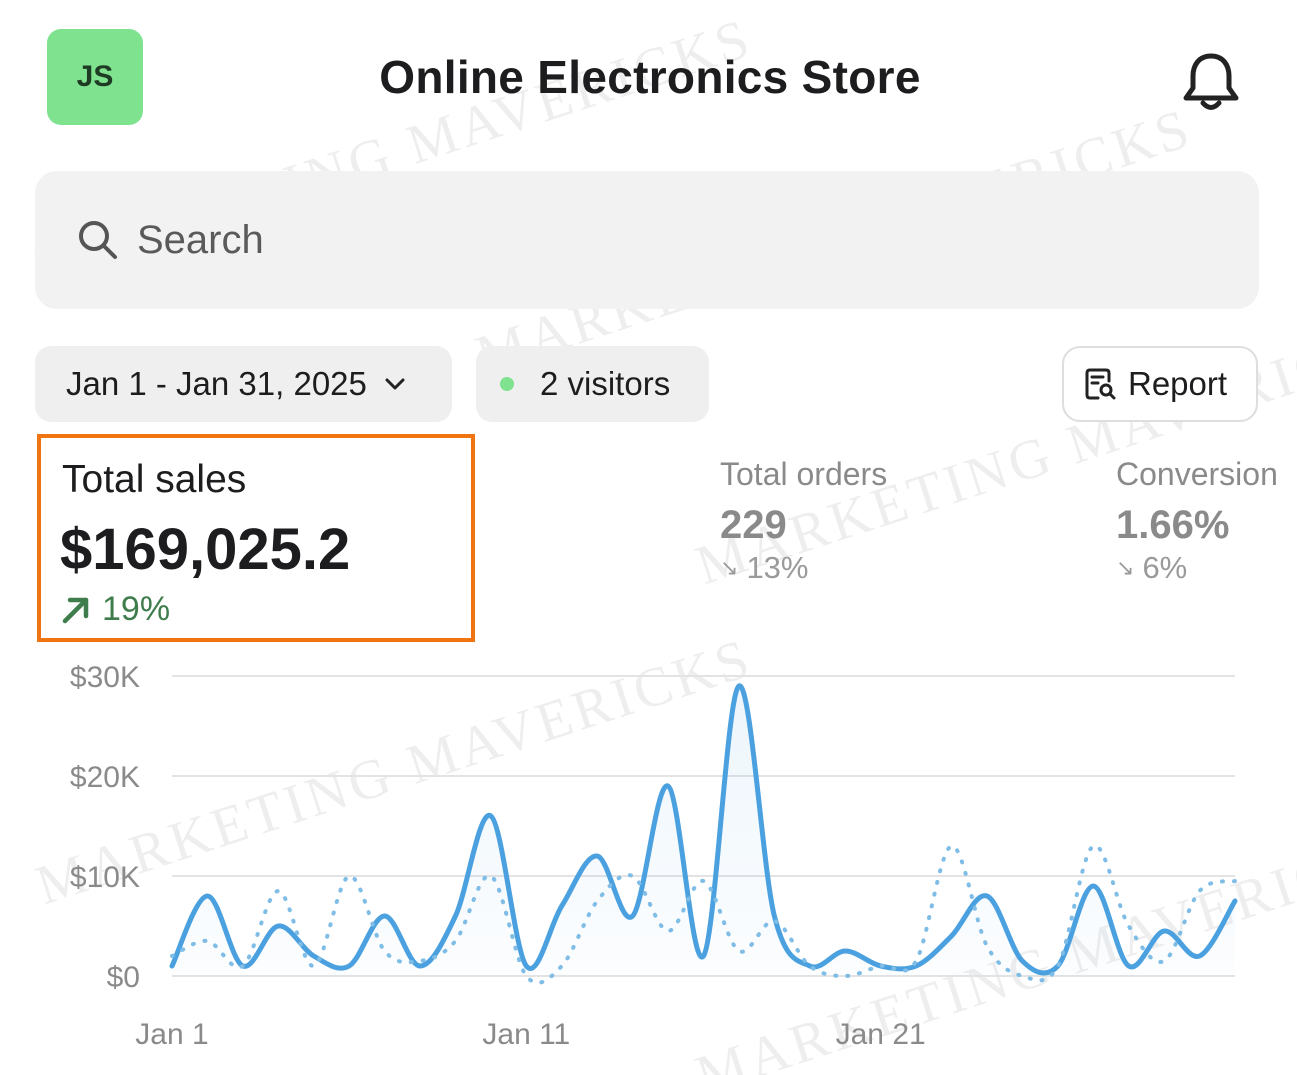 This screenshot has width=1297, height=1075. Describe the element at coordinates (123, 977) in the screenshot. I see `y-tick-label: $0` at that location.